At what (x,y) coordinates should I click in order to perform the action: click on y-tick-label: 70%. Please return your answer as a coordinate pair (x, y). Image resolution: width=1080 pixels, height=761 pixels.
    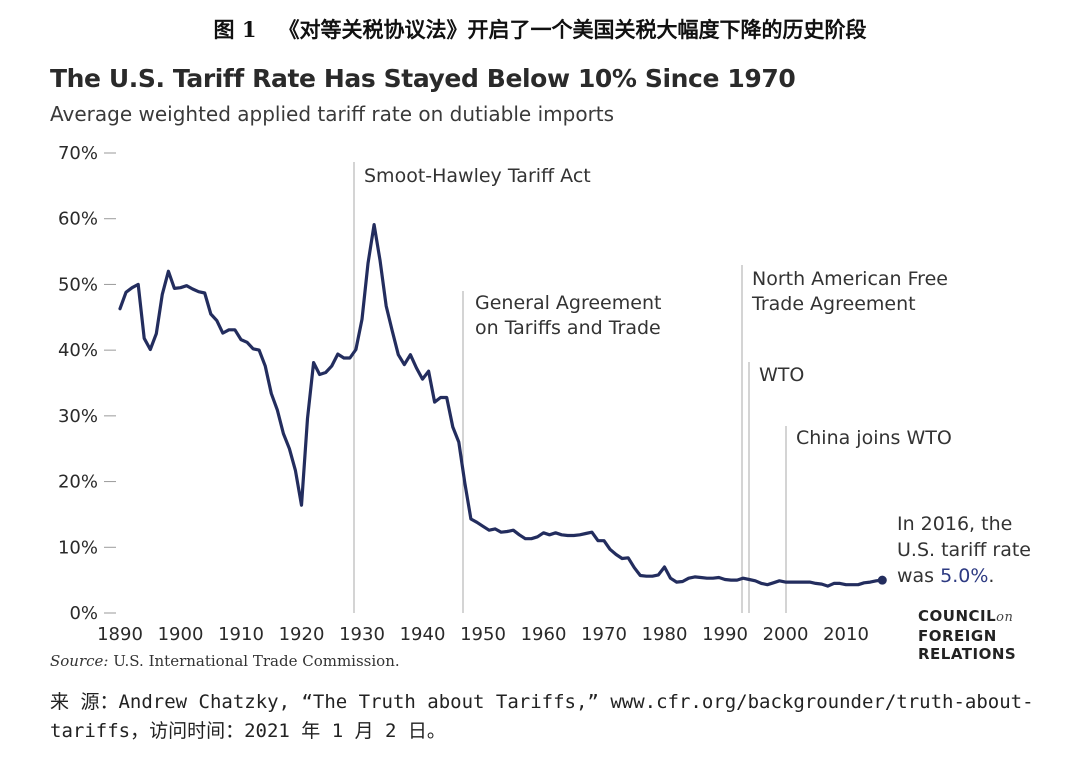
    Looking at the image, I should click on (78, 153).